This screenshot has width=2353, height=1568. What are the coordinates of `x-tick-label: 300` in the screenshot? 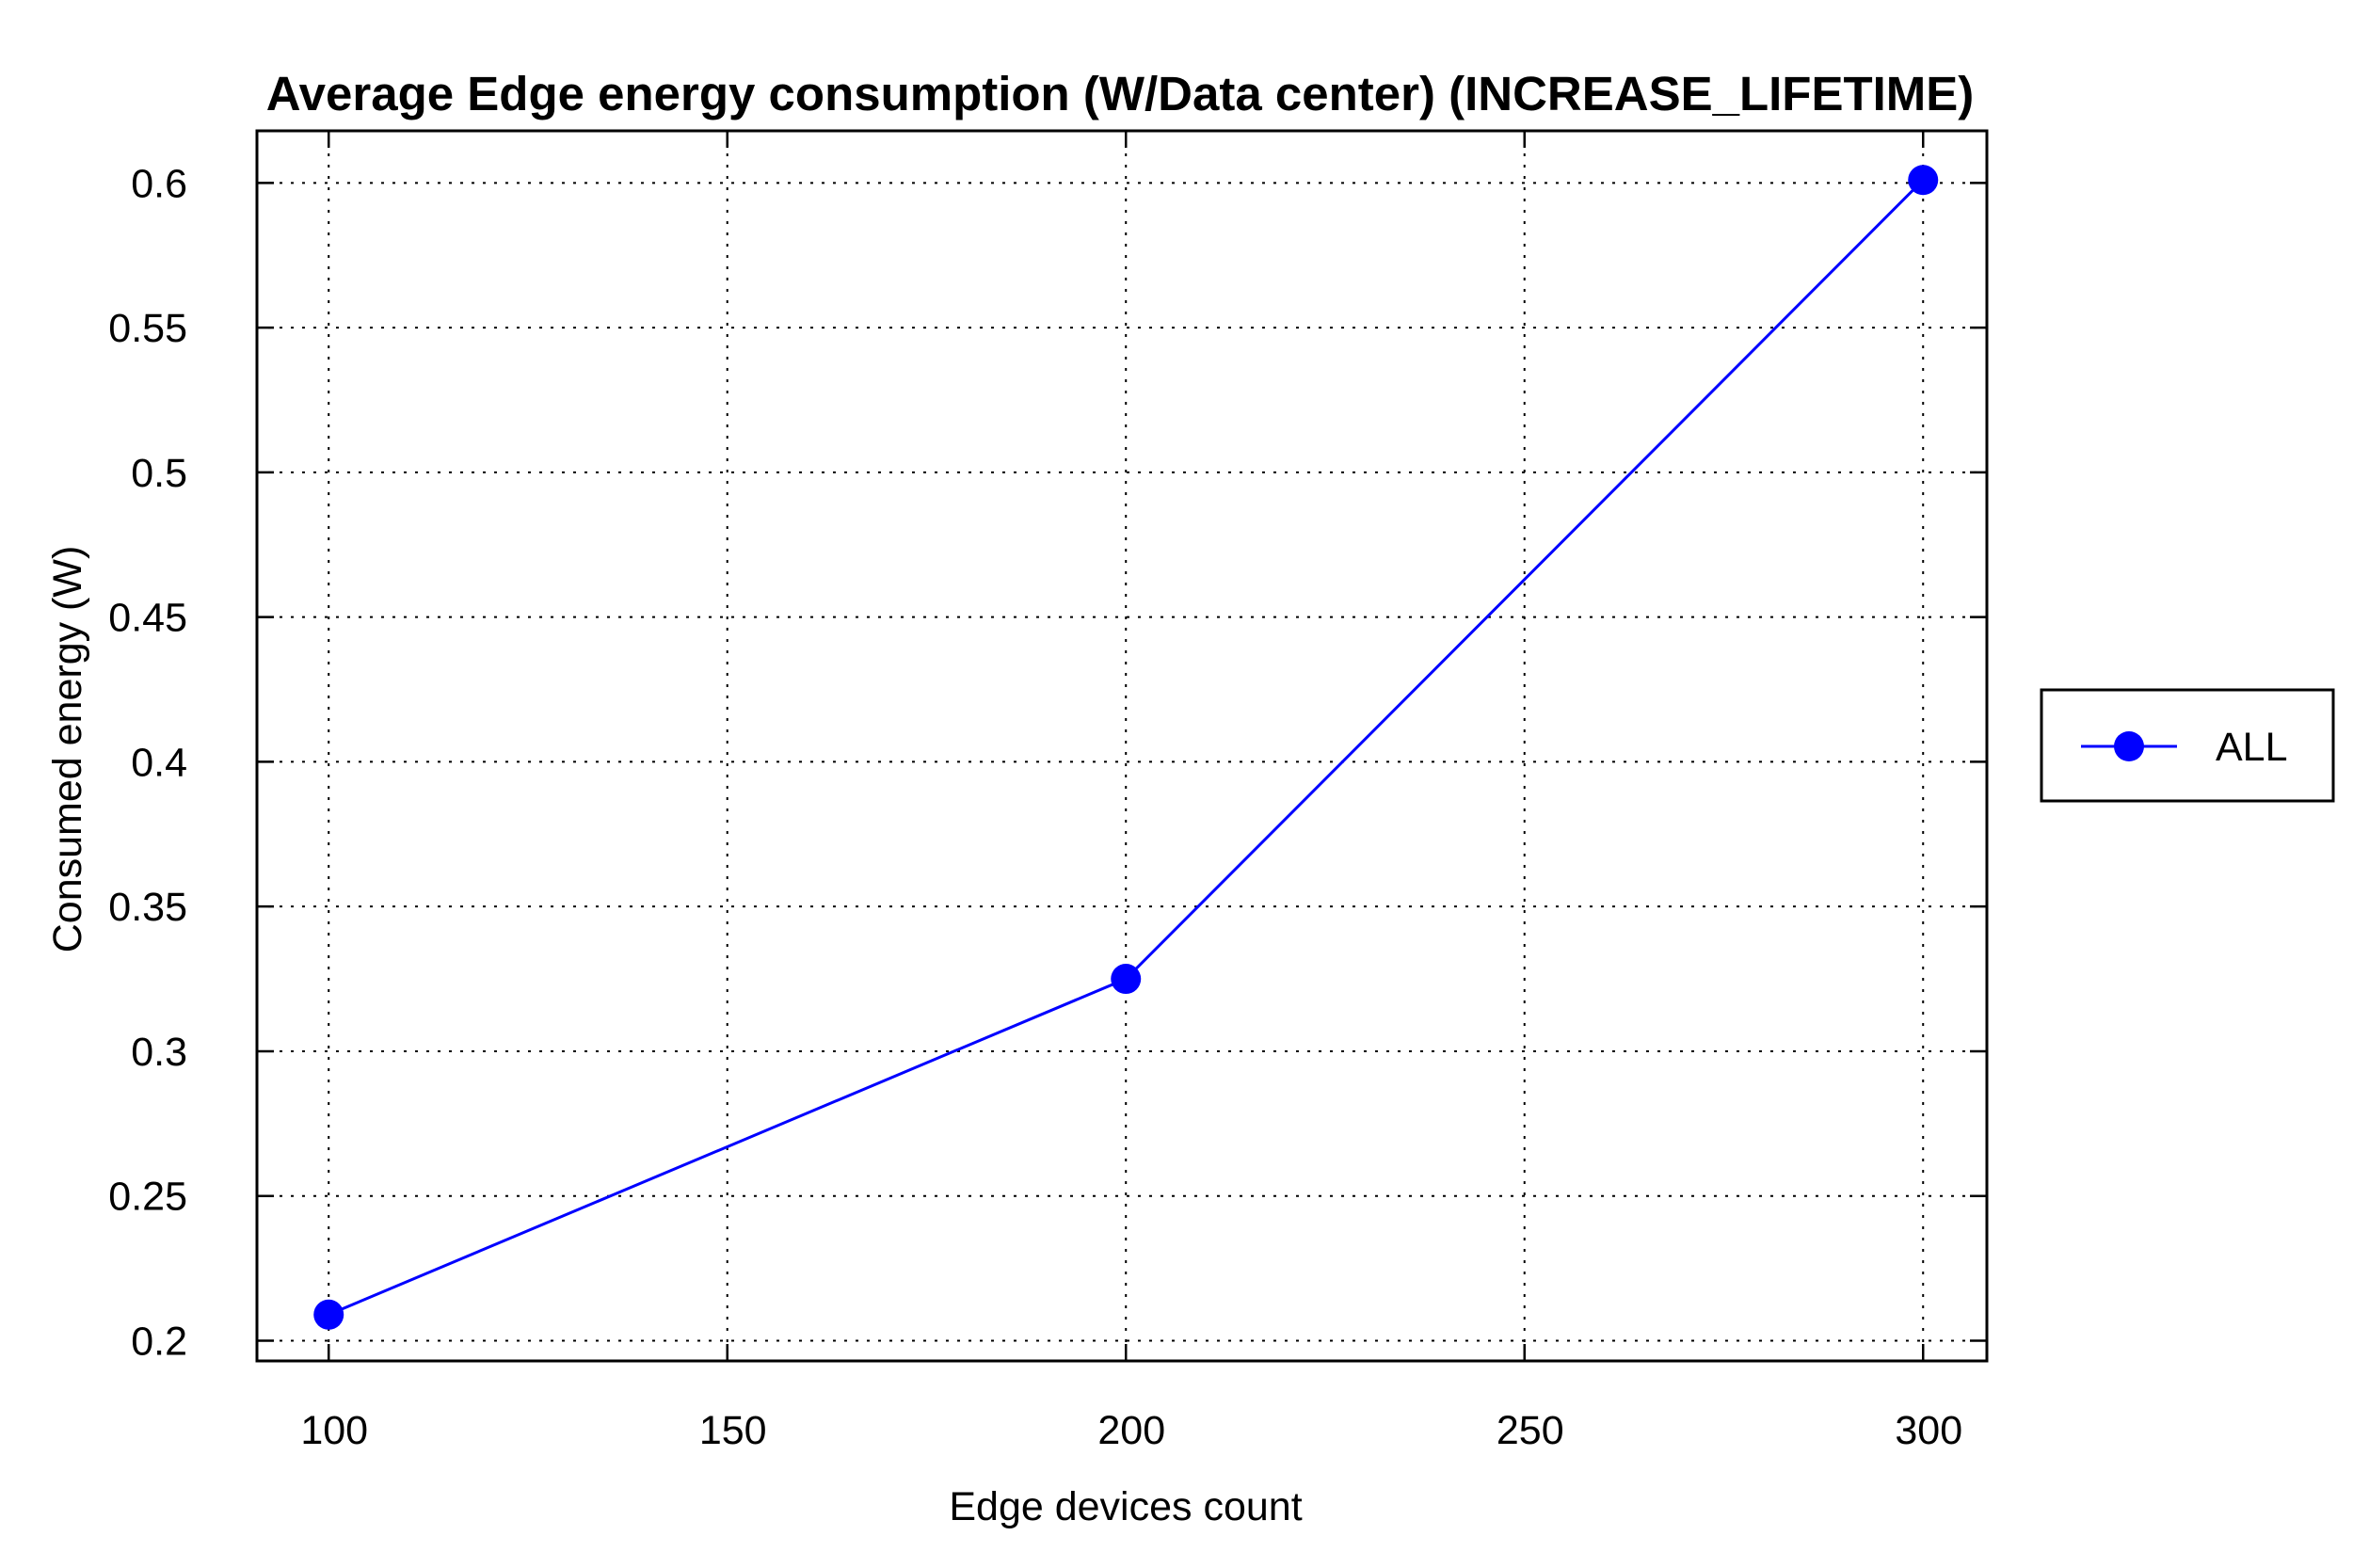 It's located at (1928, 1430).